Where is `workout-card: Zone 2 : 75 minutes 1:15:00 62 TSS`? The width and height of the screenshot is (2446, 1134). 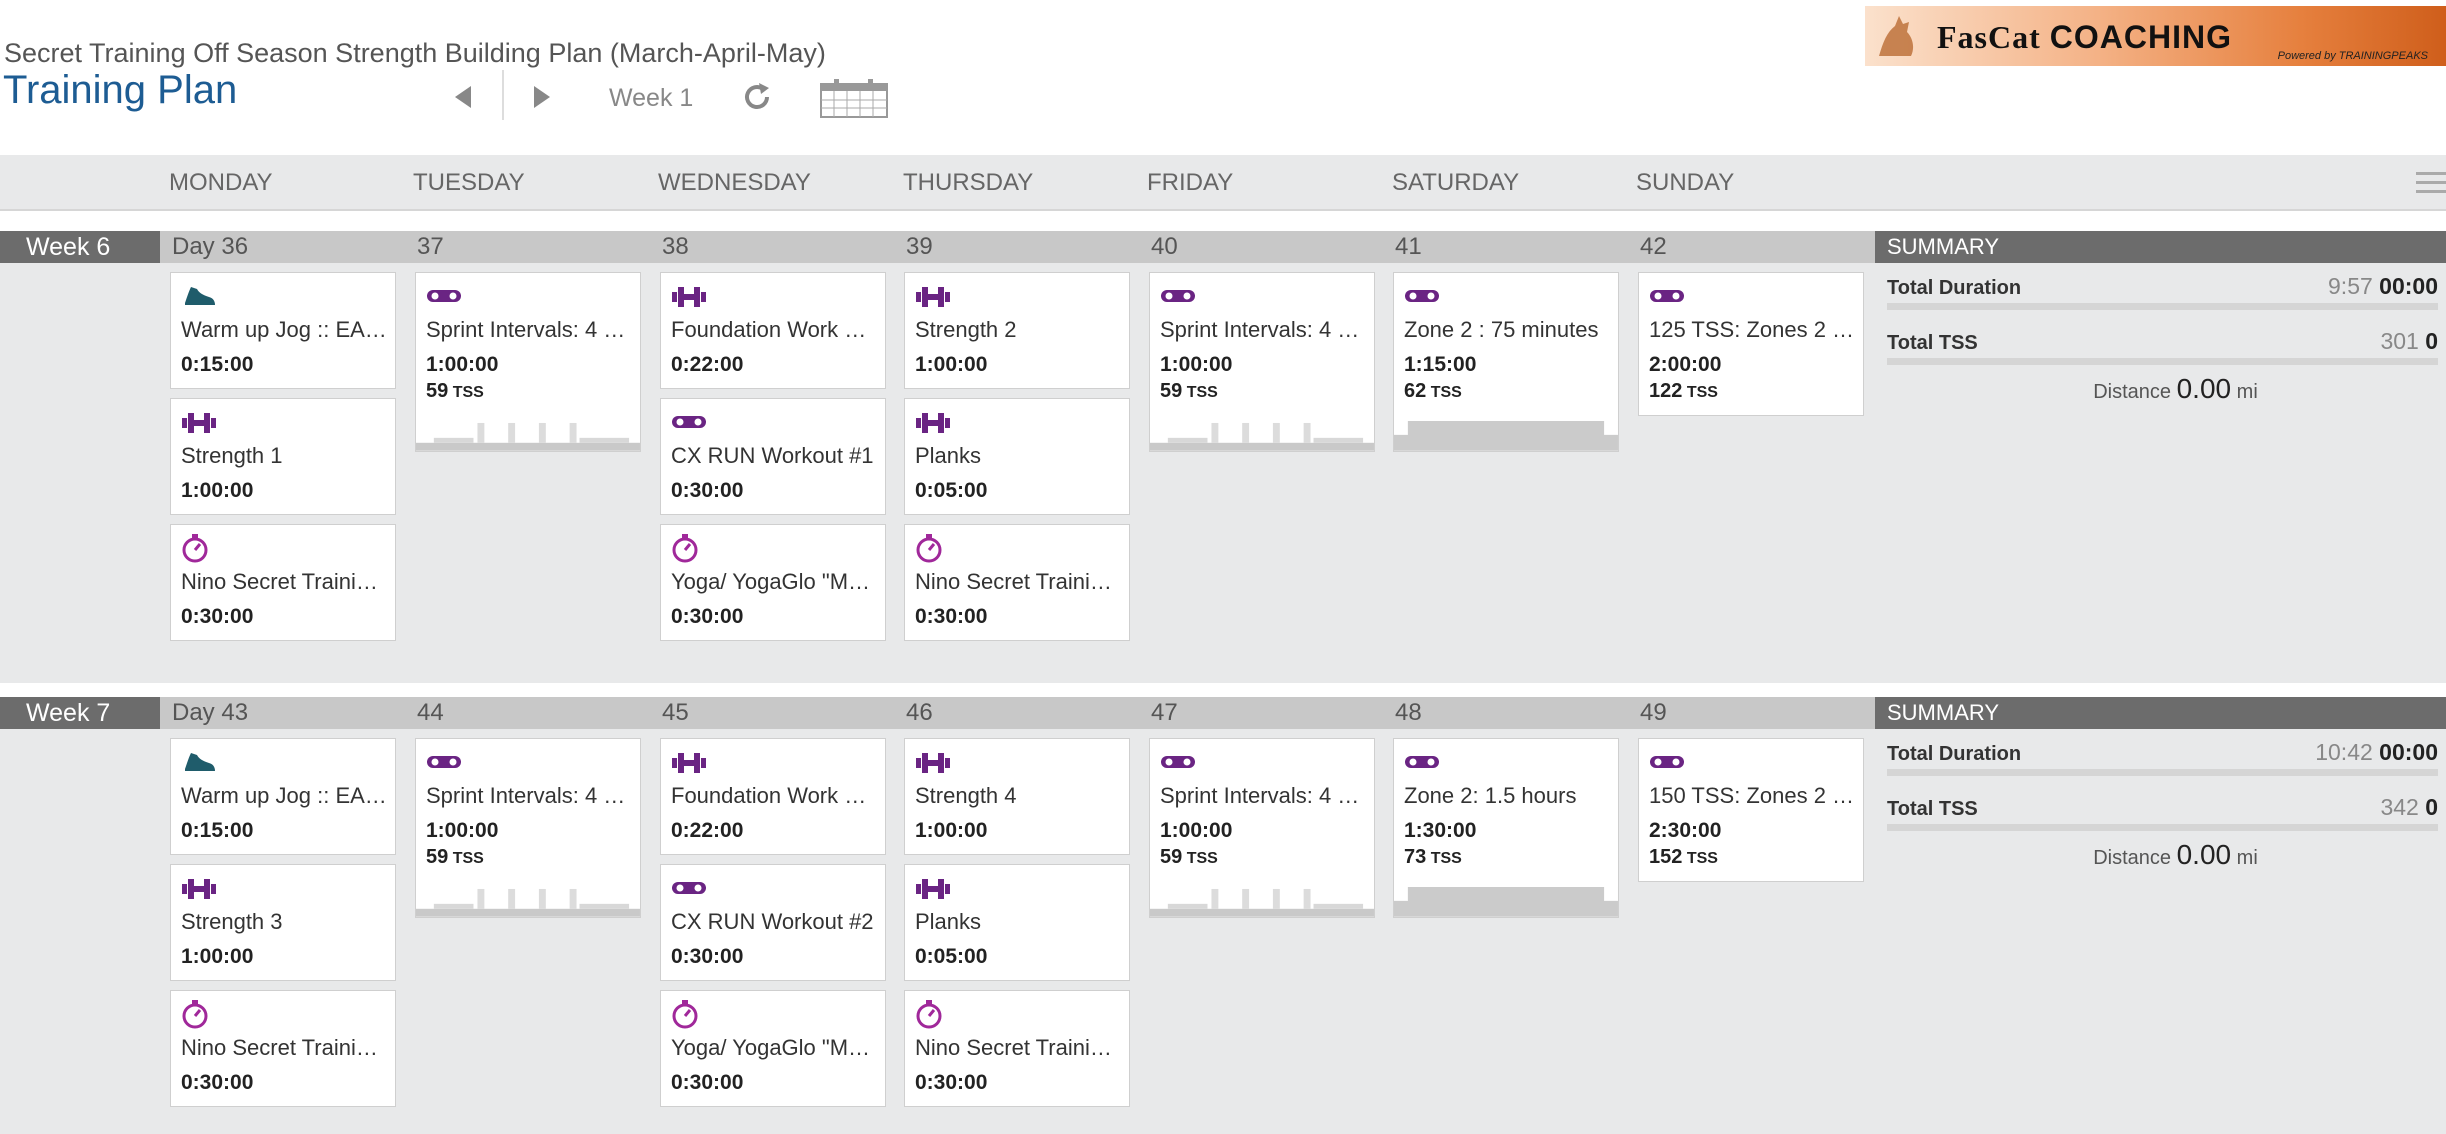
workout-card: Zone 2 : 75 minutes 1:15:00 62 TSS is located at coordinates (1506, 362).